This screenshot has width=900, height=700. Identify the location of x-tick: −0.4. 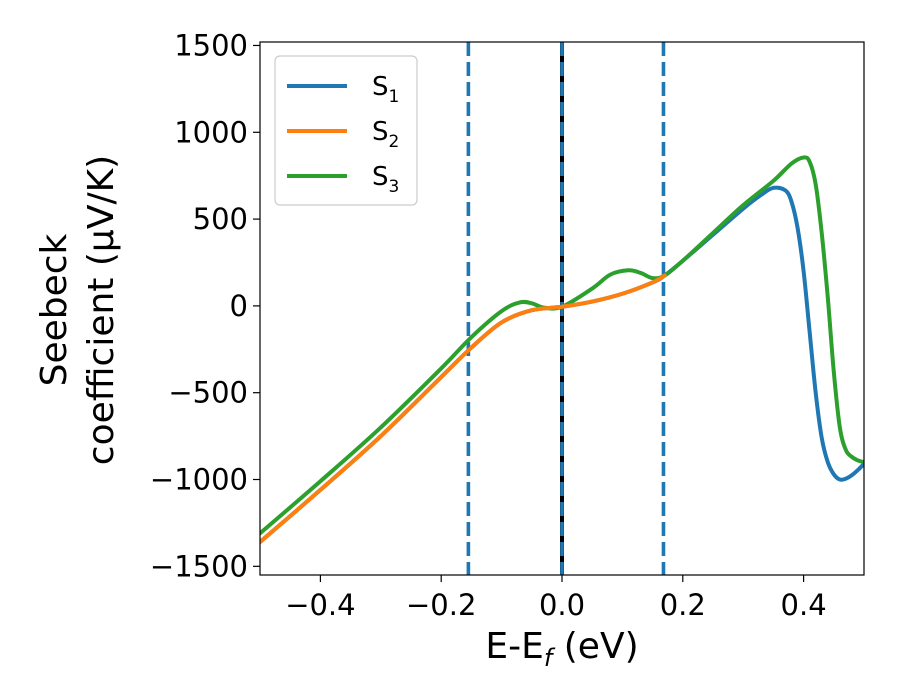
(320, 598).